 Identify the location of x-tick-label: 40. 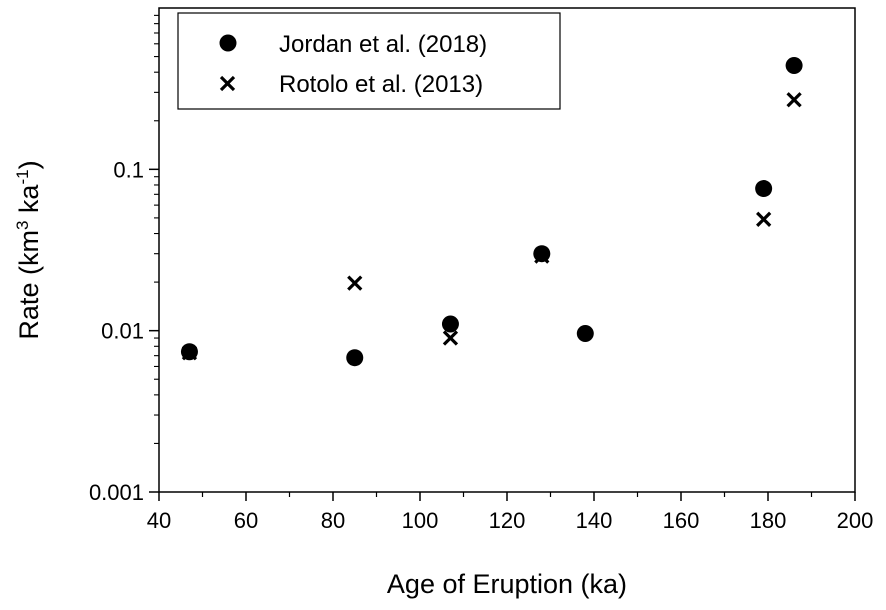
(159, 520).